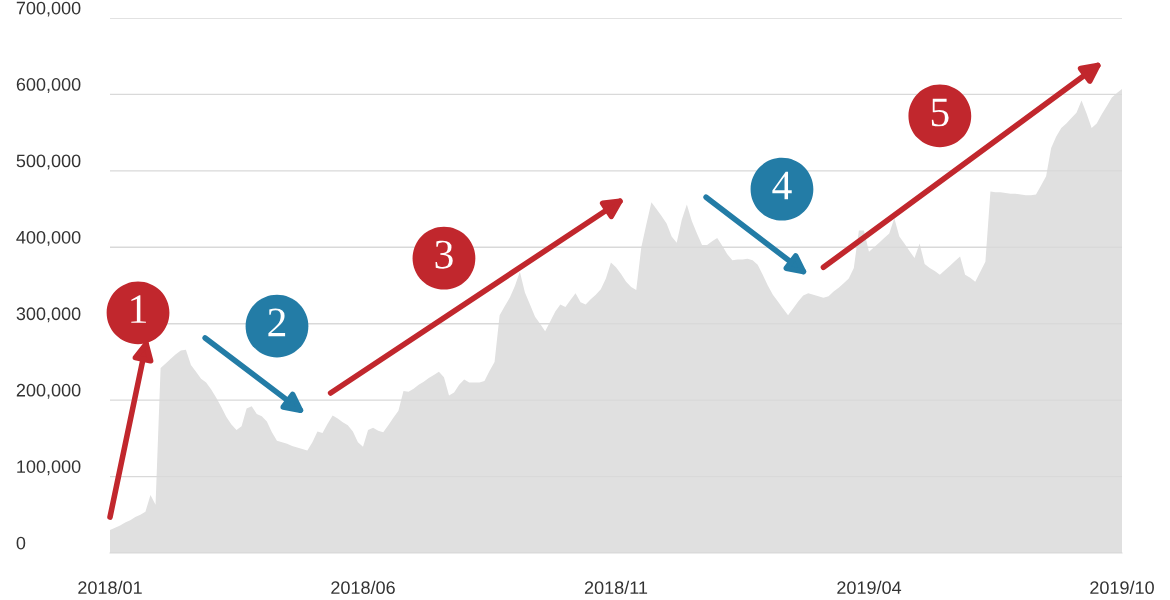 The width and height of the screenshot is (1170, 600). What do you see at coordinates (49, 468) in the screenshot?
I see `y-tick-label: 100,000` at bounding box center [49, 468].